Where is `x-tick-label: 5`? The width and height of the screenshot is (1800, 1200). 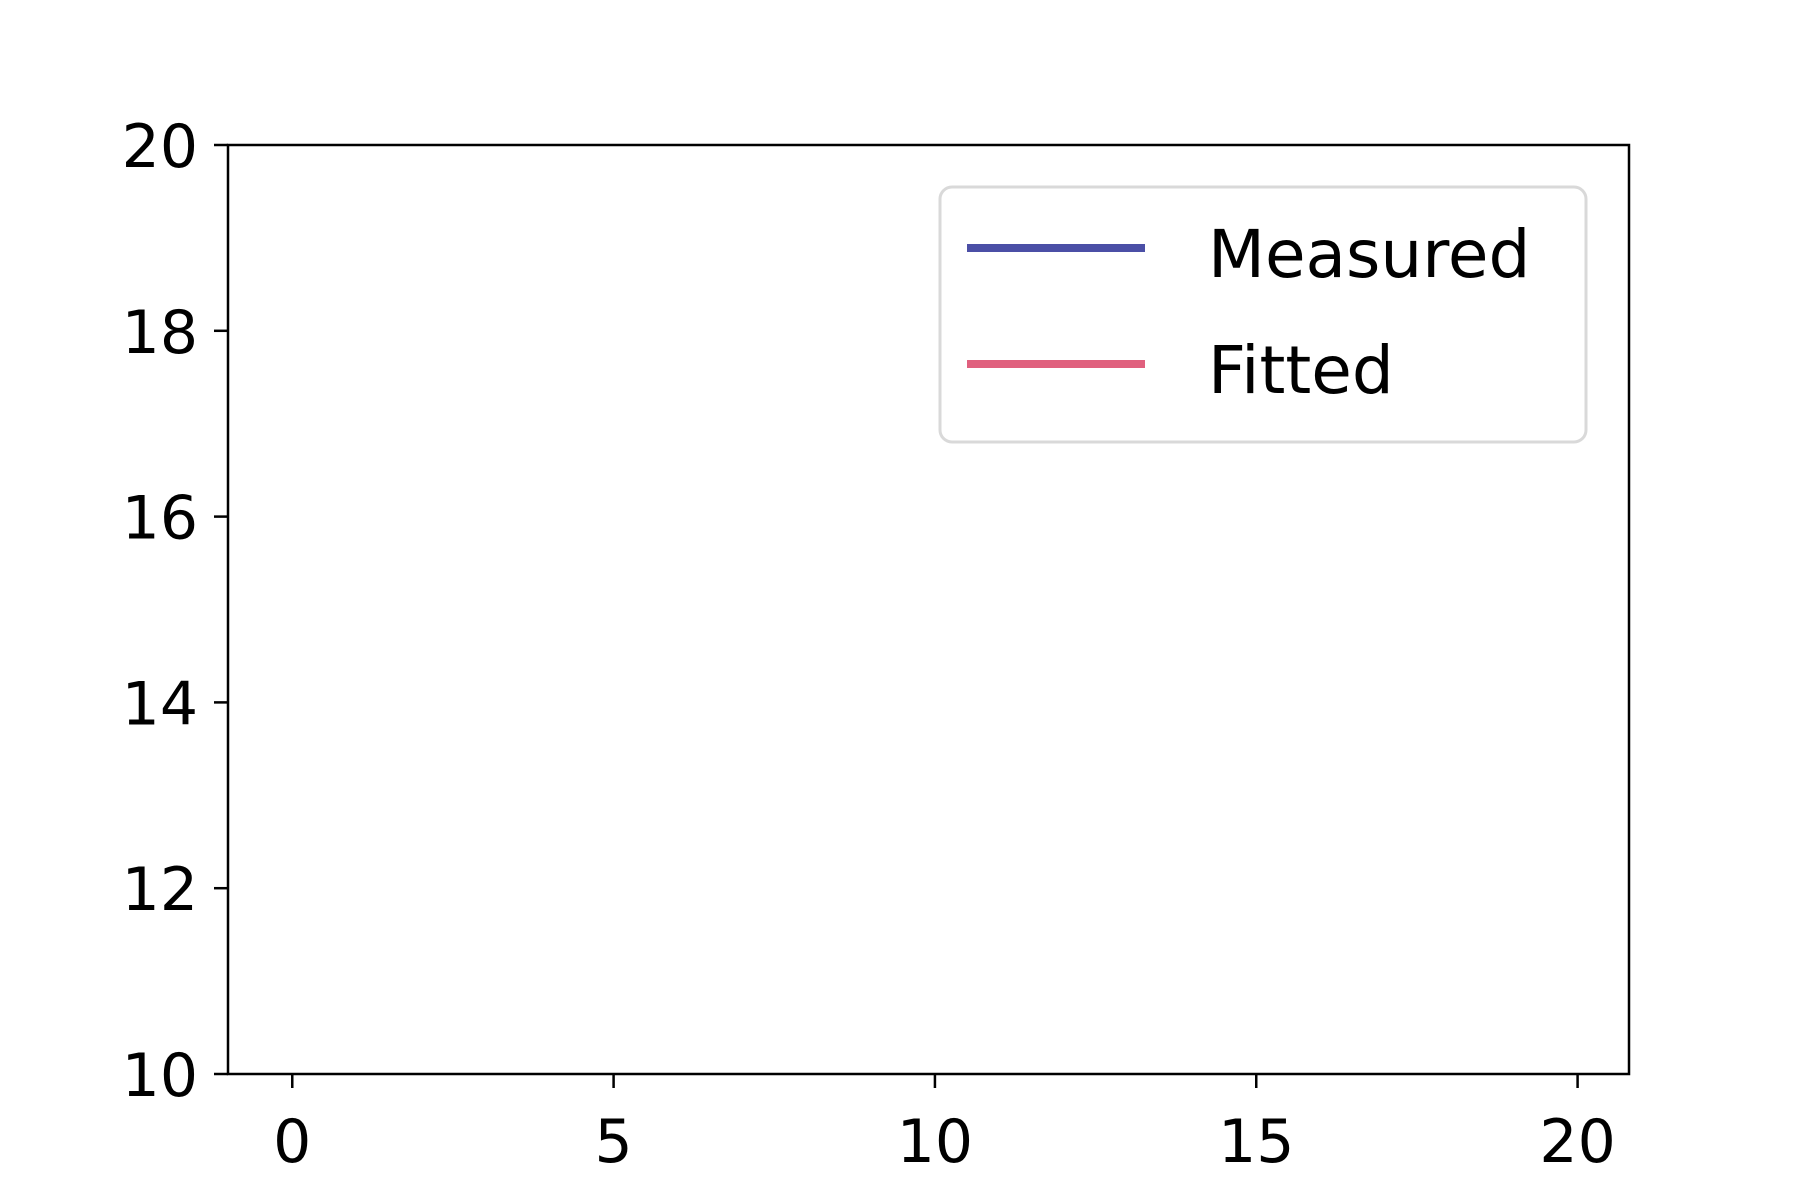 x-tick-label: 5 is located at coordinates (614, 1142).